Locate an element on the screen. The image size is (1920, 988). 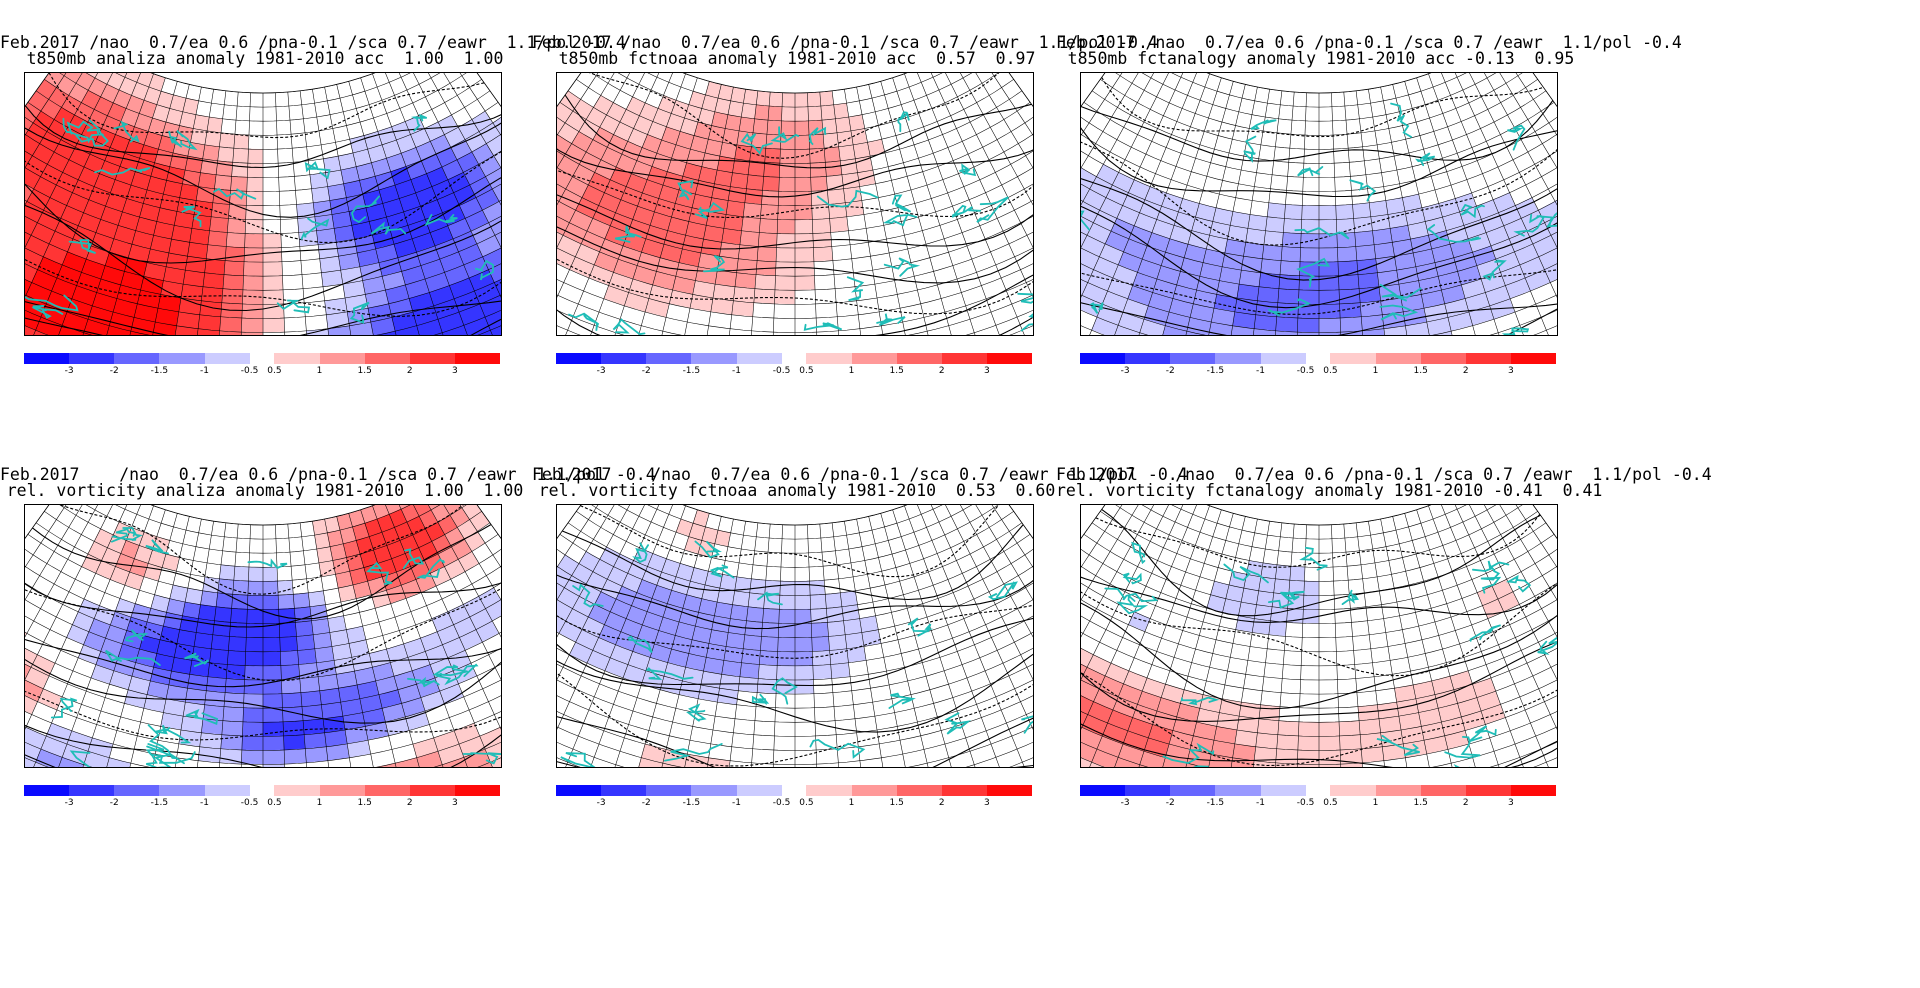
colorbar-tick-label: -1.5 is located at coordinates (1215, 803).